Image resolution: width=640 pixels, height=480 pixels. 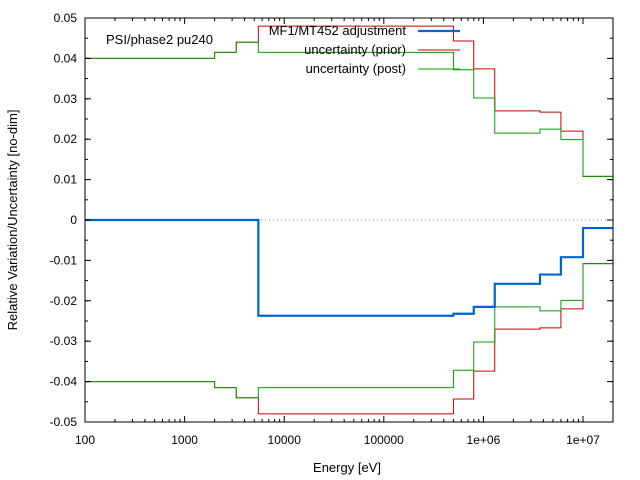 I want to click on y-axis-title: Relative Variation/Uncertainty [no-dim], so click(x=12, y=220).